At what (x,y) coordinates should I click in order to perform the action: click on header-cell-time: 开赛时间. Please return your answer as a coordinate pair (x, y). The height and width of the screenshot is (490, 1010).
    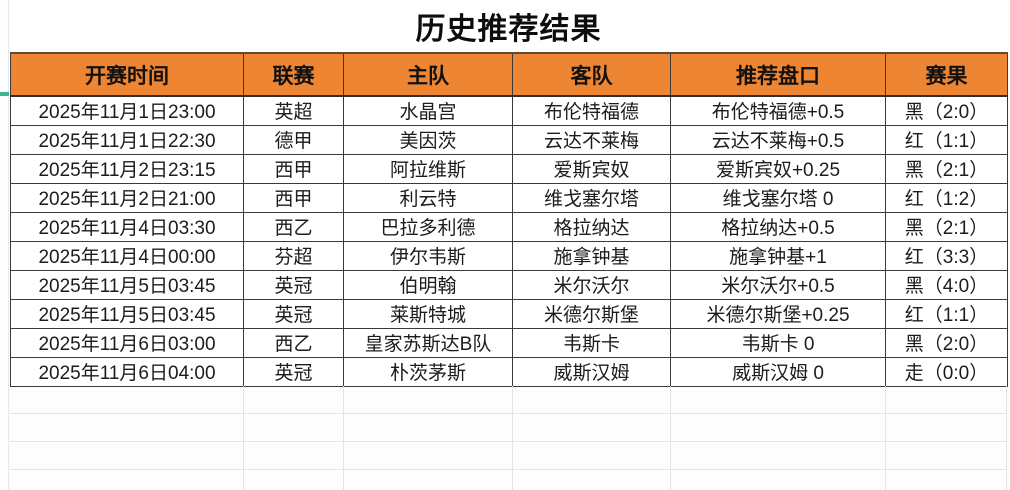
    Looking at the image, I should click on (127, 74).